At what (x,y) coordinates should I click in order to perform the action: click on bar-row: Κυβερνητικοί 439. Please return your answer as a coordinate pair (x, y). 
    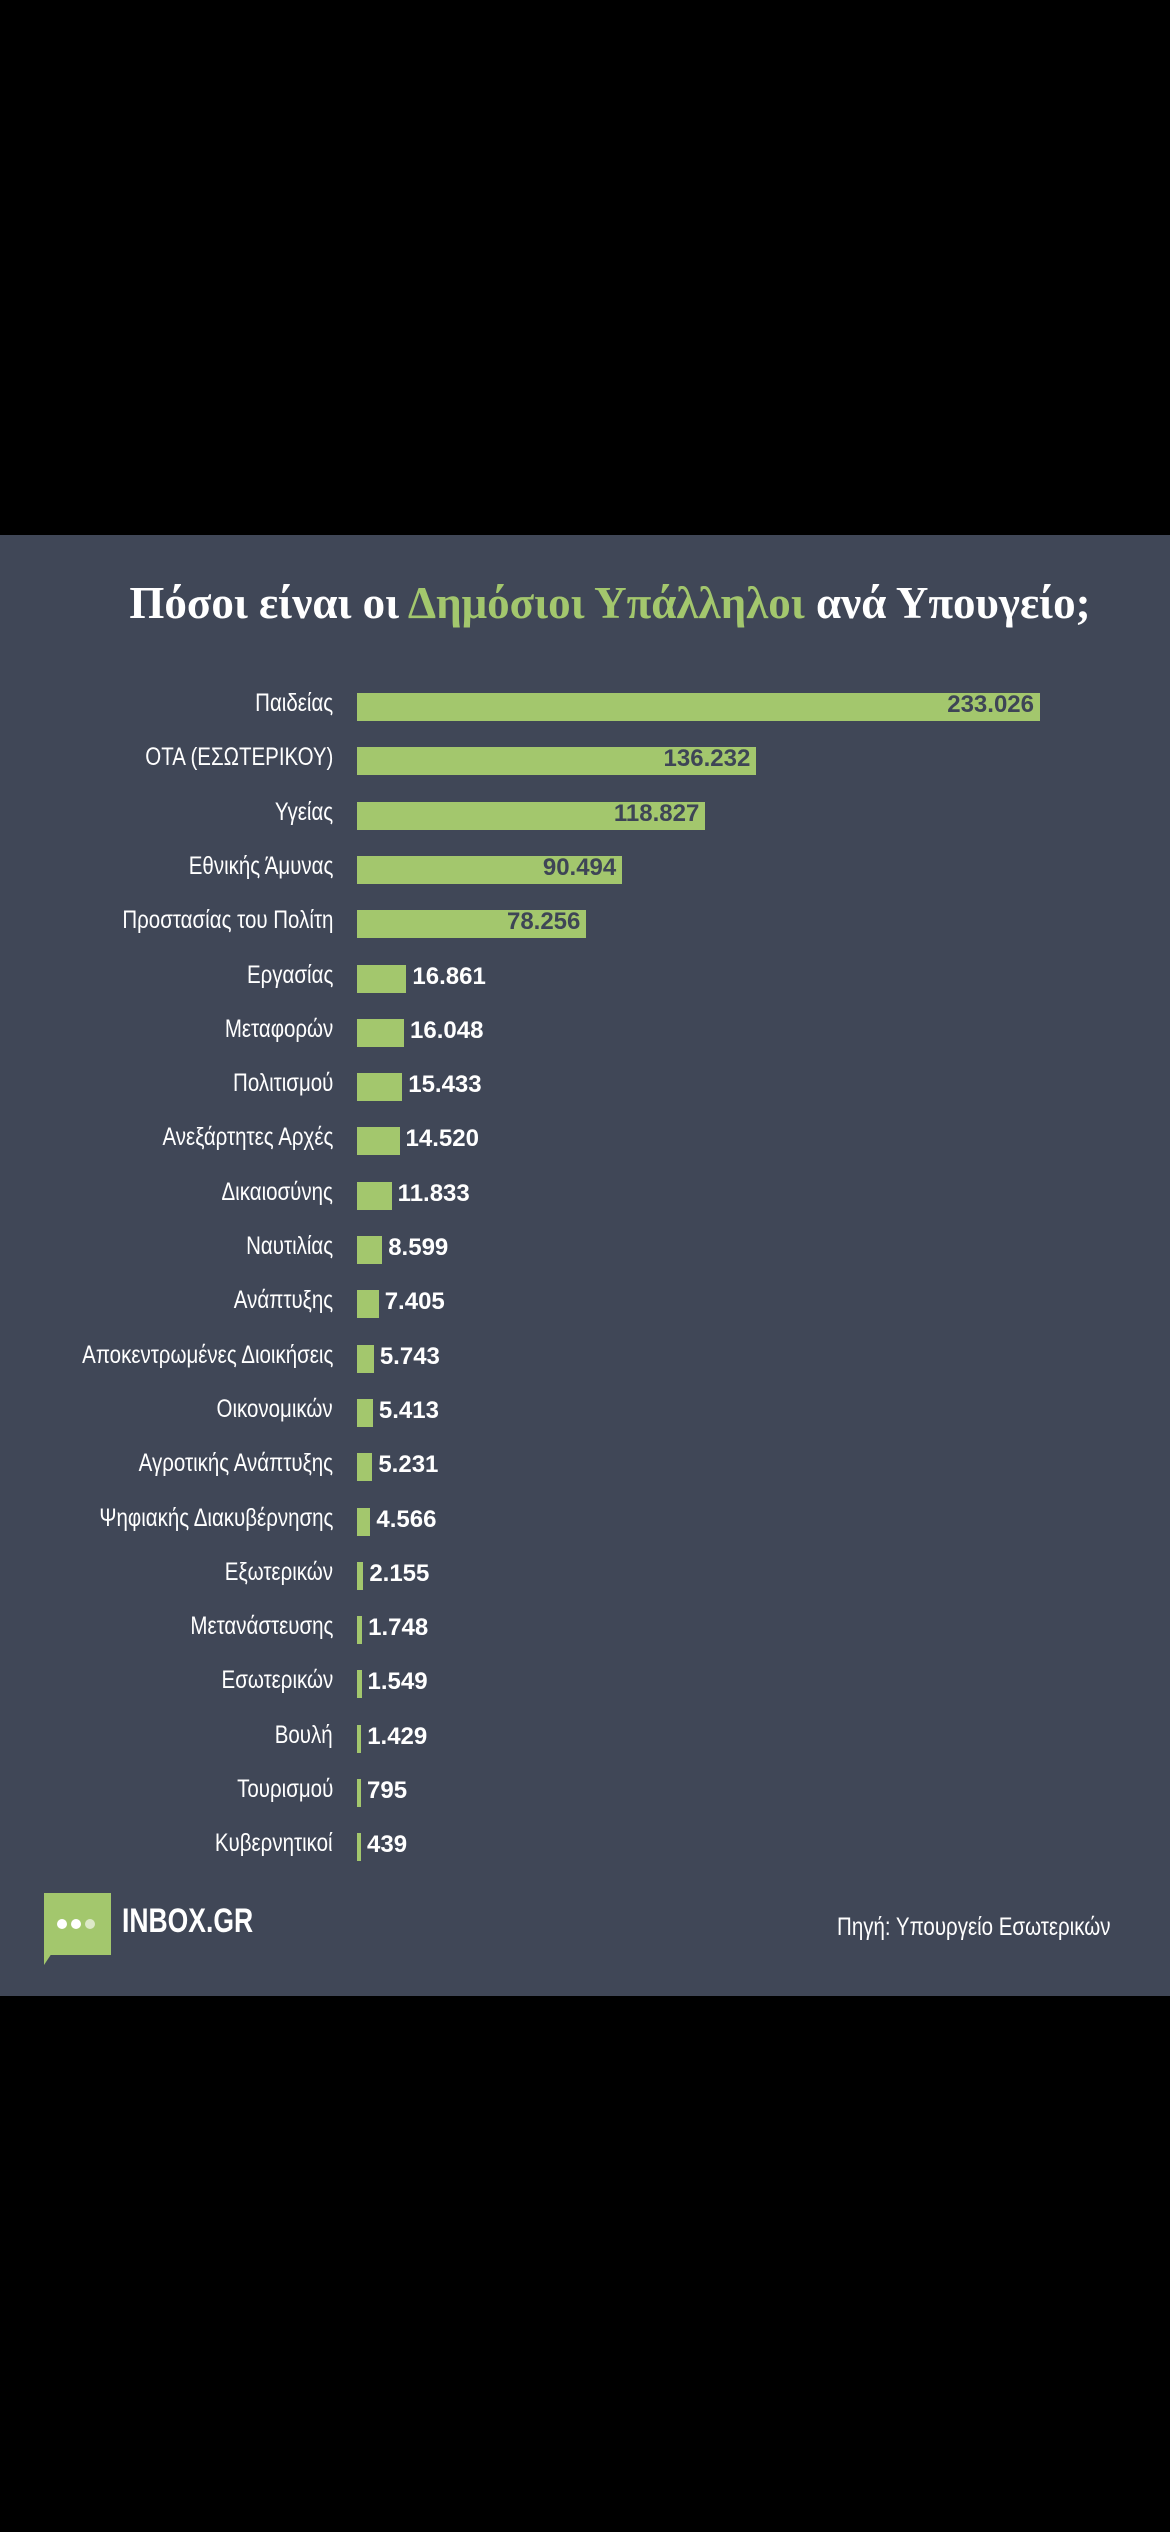
    Looking at the image, I should click on (585, 1847).